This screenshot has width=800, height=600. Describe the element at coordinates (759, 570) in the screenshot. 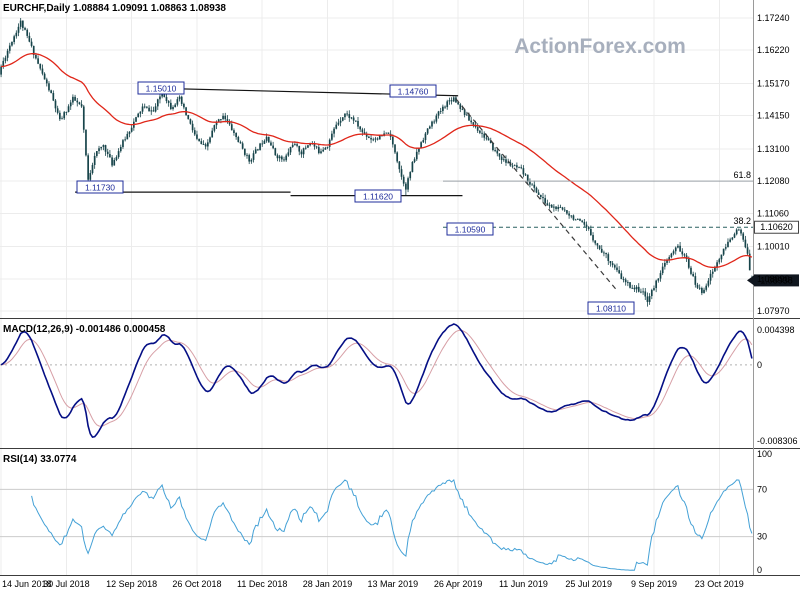

I see `rsi-axis-label: 0` at that location.